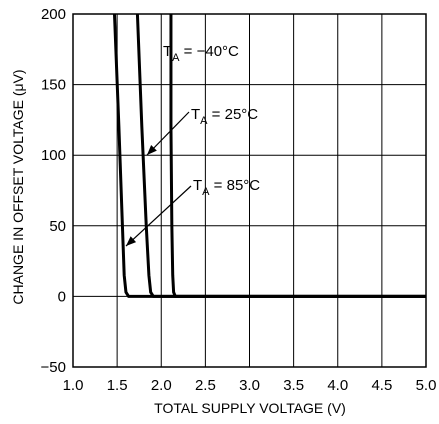 The height and width of the screenshot is (424, 439). Describe the element at coordinates (62, 296) in the screenshot. I see `y-tick-label: 0` at that location.